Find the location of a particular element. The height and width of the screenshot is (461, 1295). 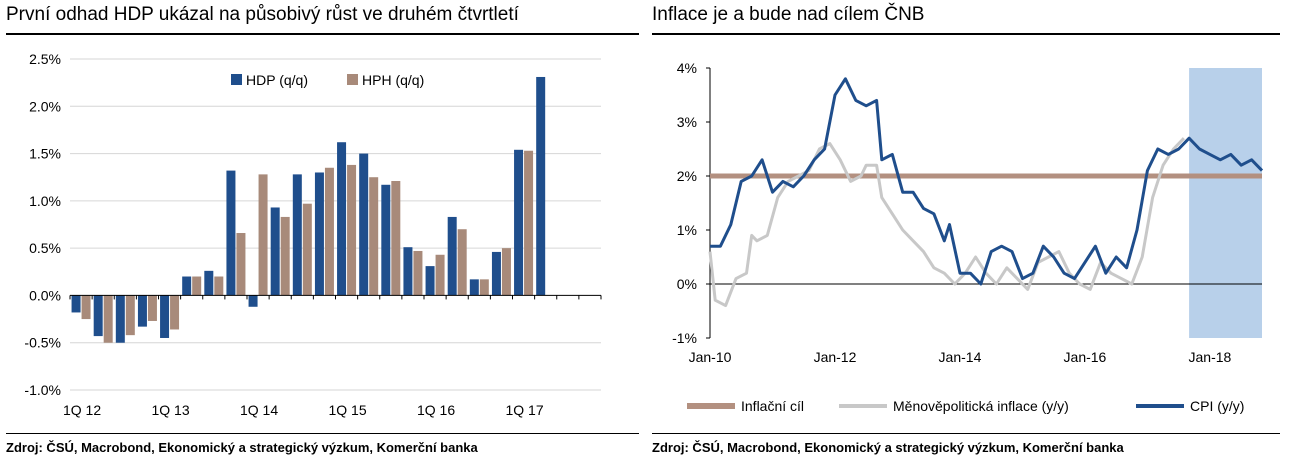

y-tick-label: 2.5% is located at coordinates (45, 59).